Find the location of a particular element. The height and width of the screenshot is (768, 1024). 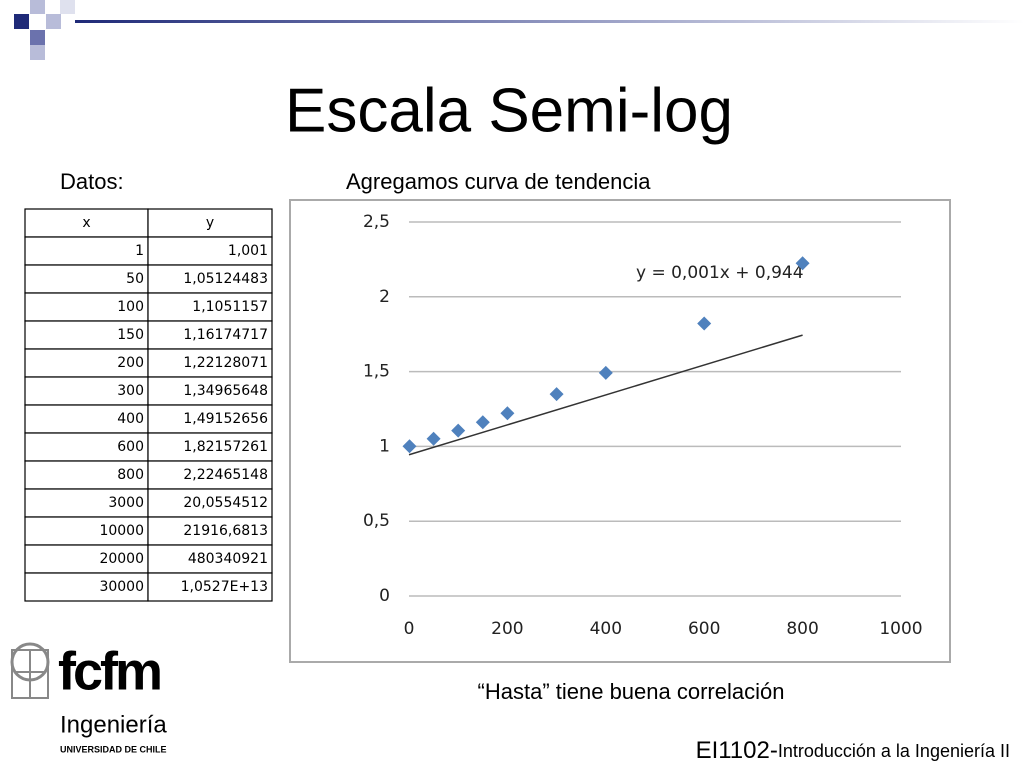

table-value: 1,49152656 is located at coordinates (225, 419).